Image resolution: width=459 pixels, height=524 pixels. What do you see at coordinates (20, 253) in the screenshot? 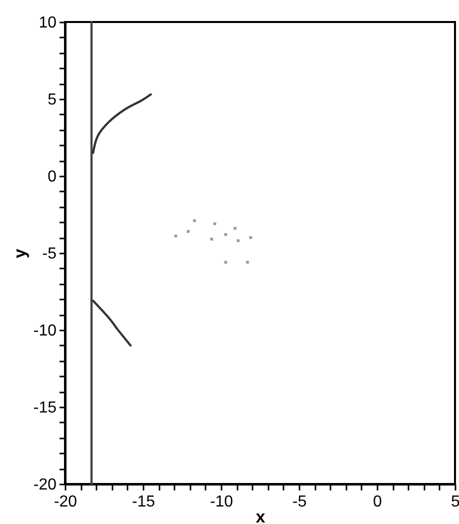
I see `y-axis-title: y` at bounding box center [20, 253].